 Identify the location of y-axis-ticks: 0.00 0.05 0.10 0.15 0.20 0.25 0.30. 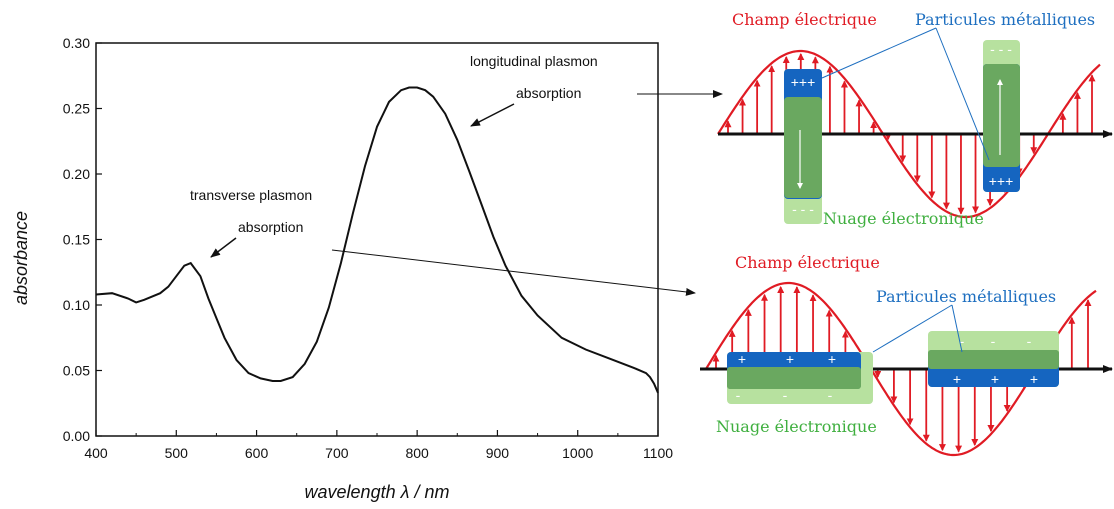
(82, 239).